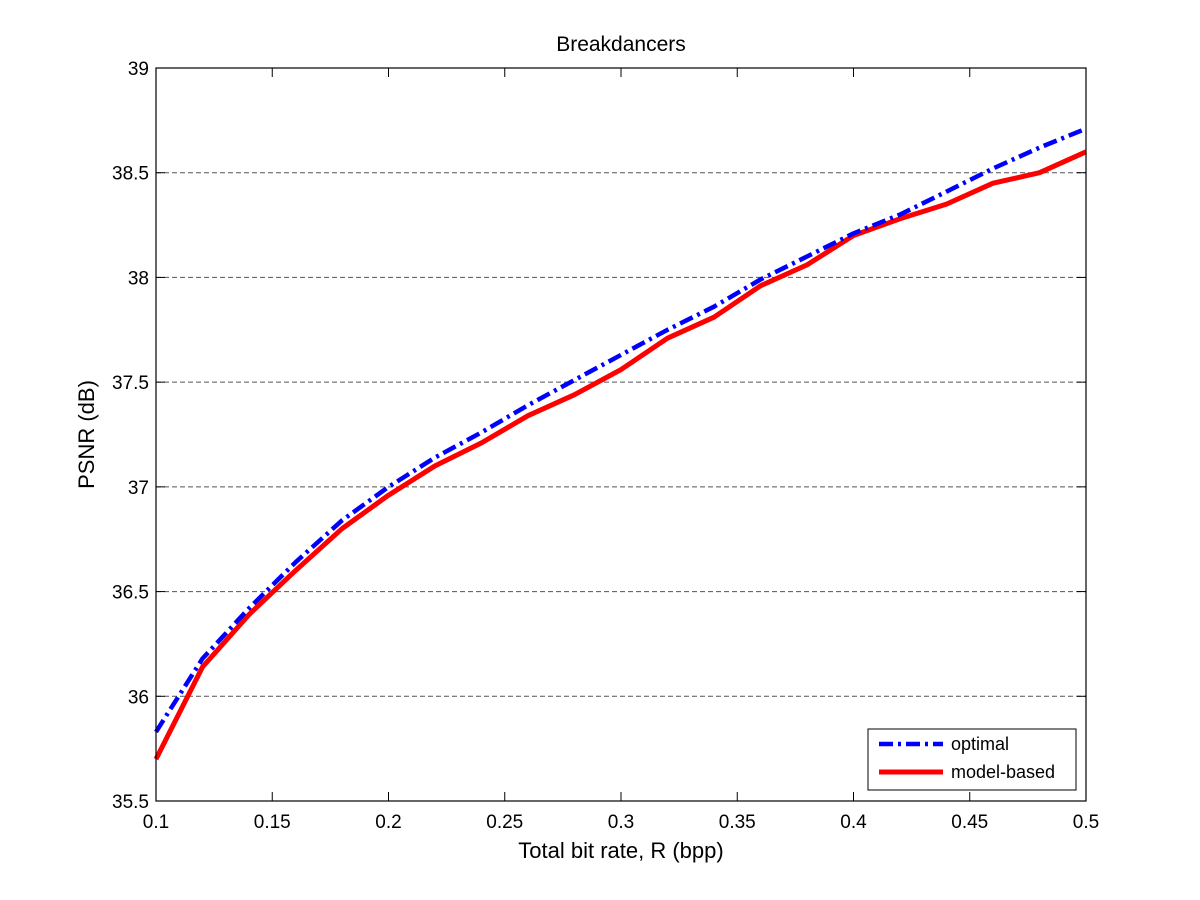 This screenshot has width=1200, height=900. I want to click on y-tick-label: 37, so click(138, 488).